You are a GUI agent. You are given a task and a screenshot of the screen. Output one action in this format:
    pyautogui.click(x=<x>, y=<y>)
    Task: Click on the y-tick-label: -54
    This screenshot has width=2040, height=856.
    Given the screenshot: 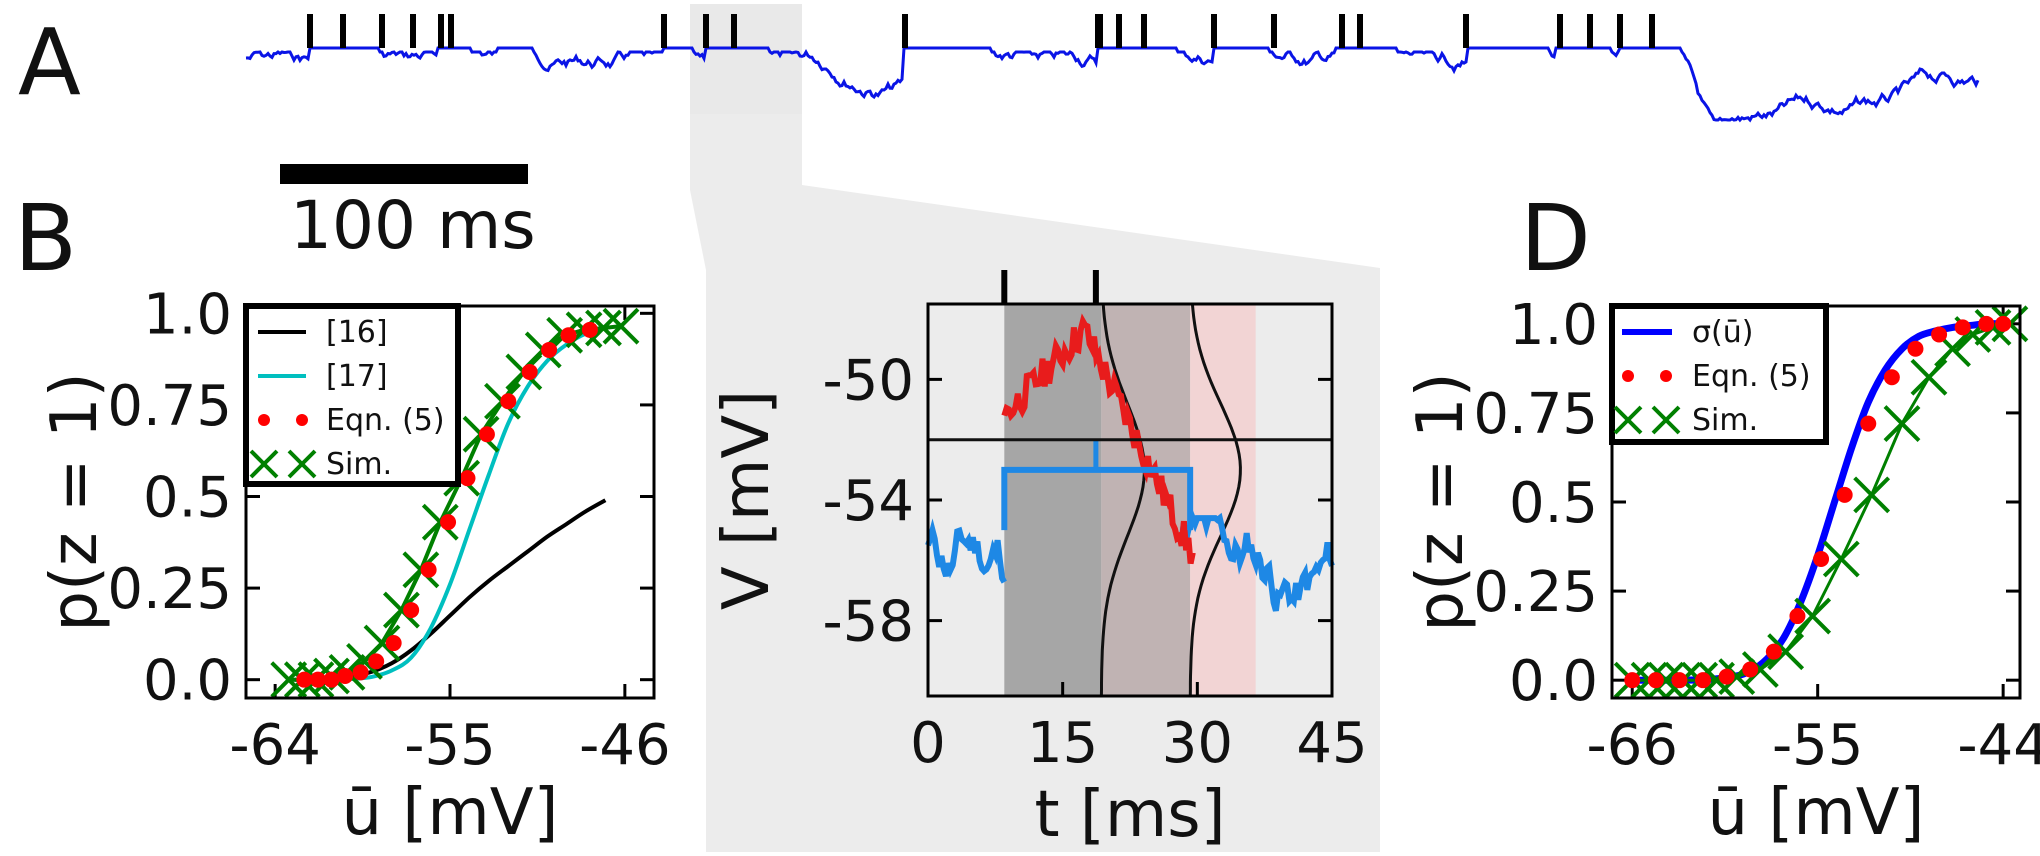 What is the action you would take?
    pyautogui.click(x=868, y=501)
    